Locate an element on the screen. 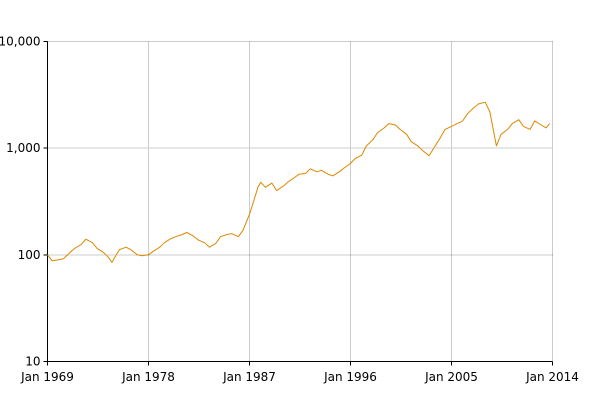 The width and height of the screenshot is (600, 400). y-tick-label: 10,000 is located at coordinates (20, 42).